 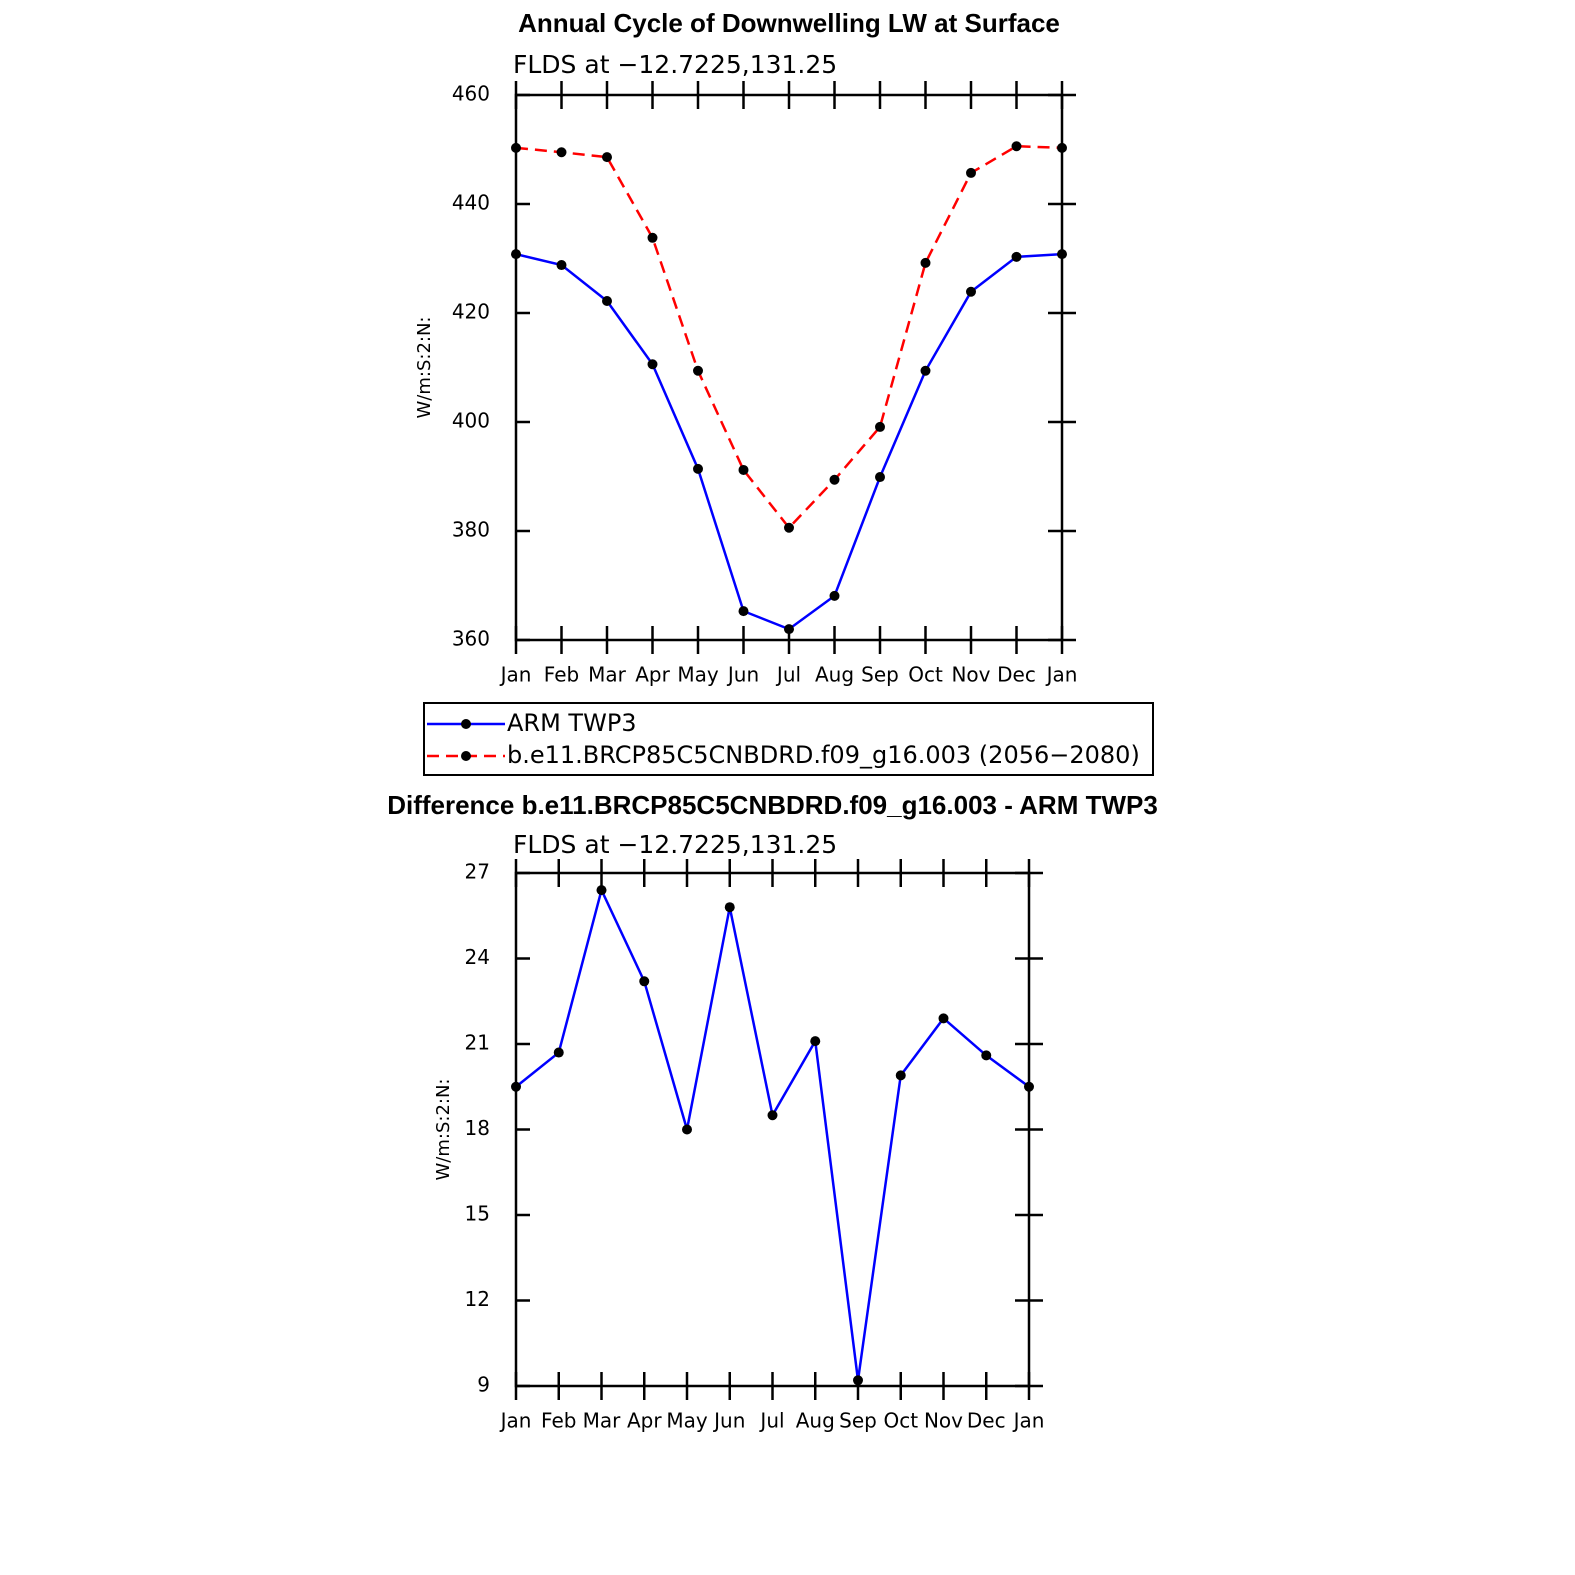 What do you see at coordinates (471, 94) in the screenshot?
I see `y-tick-label: 460` at bounding box center [471, 94].